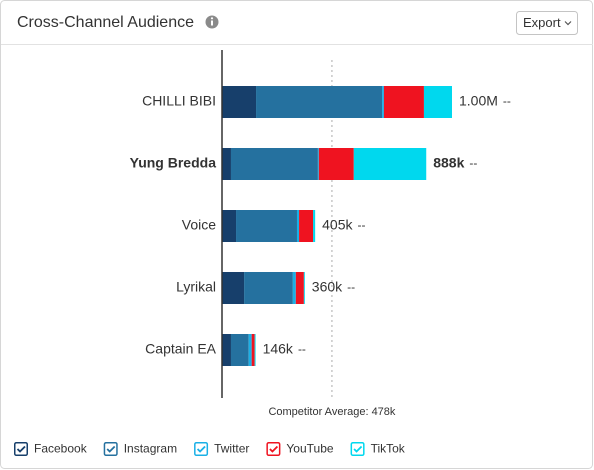 Image resolution: width=594 pixels, height=470 pixels. I want to click on legend-item: YouTube, so click(300, 449).